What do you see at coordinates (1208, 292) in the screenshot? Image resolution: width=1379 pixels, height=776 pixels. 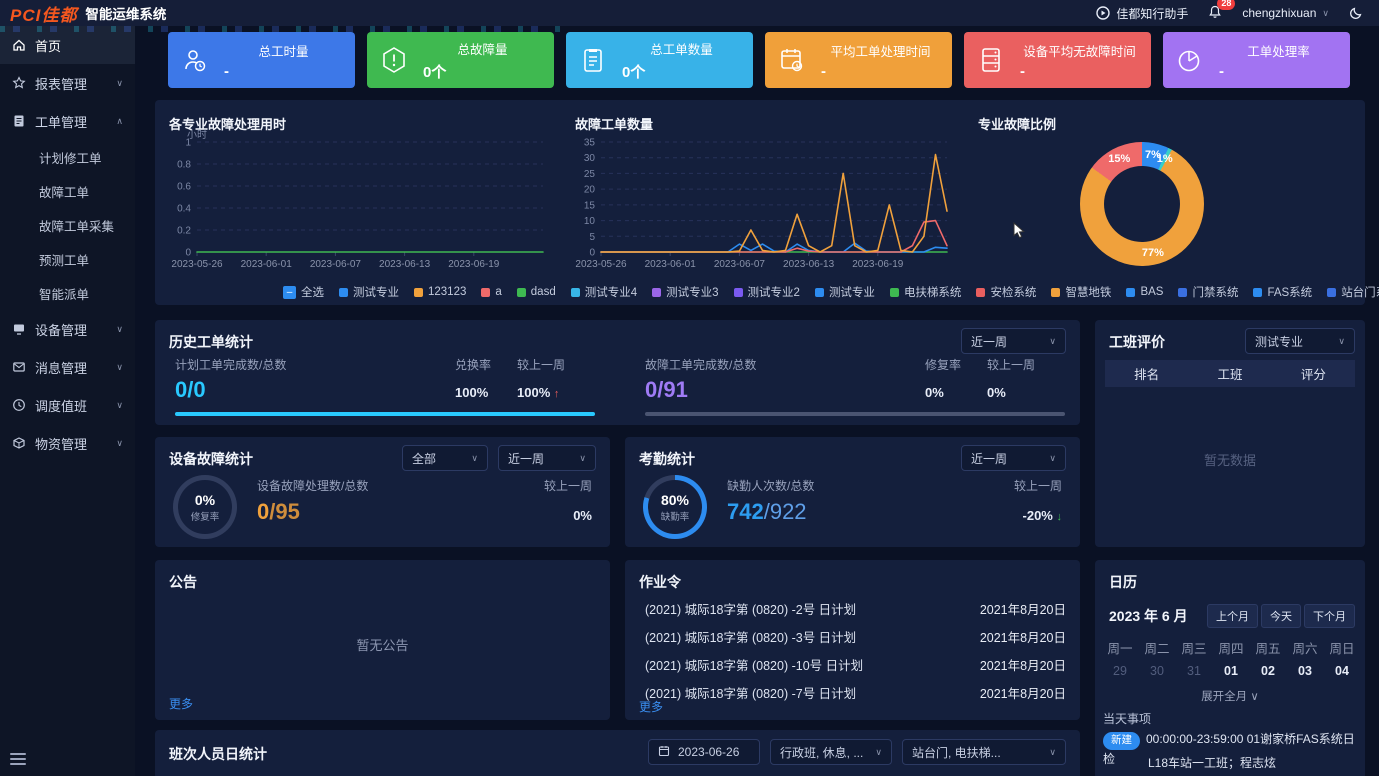 I see `legend-item: 门禁系统` at bounding box center [1208, 292].